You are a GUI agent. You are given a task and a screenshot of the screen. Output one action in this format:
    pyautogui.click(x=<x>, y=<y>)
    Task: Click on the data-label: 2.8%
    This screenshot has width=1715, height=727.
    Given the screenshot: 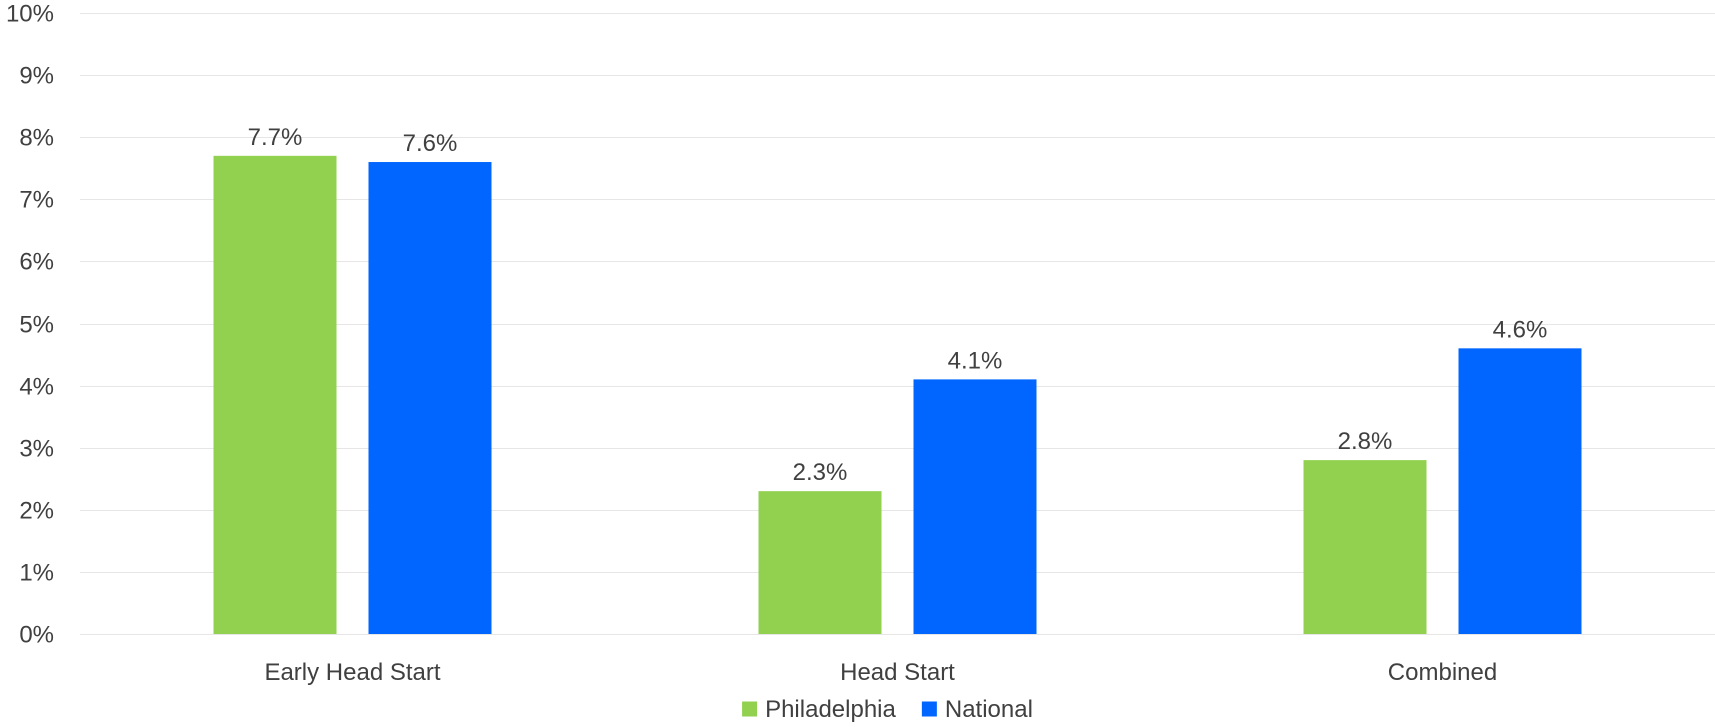 What is the action you would take?
    pyautogui.click(x=1365, y=441)
    